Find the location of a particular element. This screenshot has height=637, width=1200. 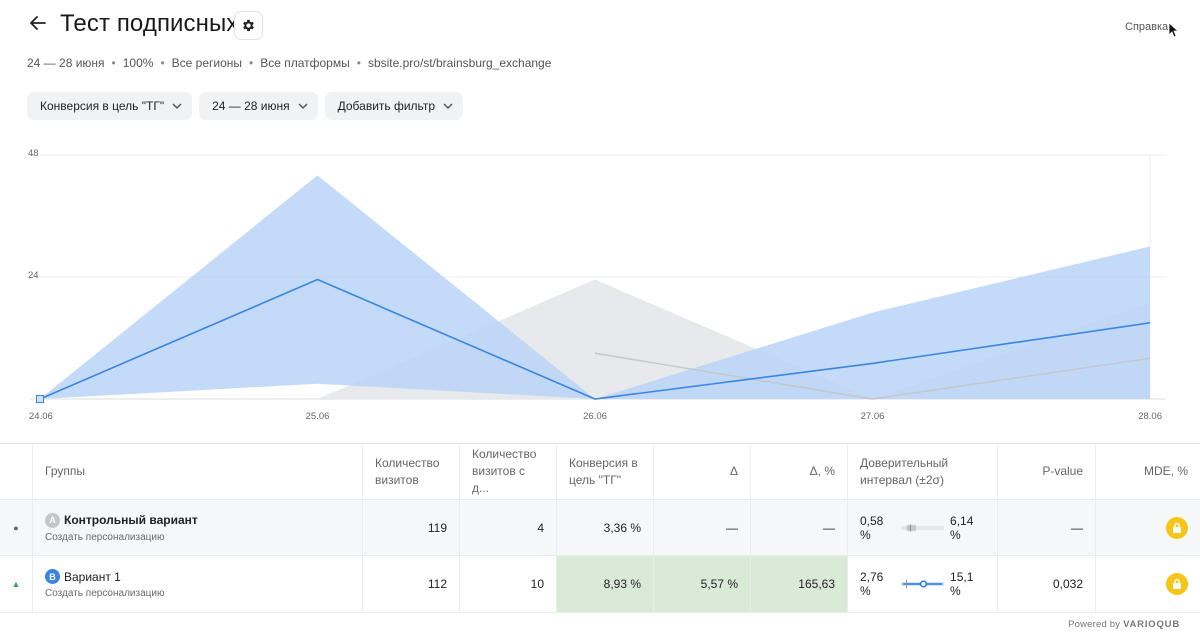

delta-value: 5,57 % is located at coordinates (701, 584).